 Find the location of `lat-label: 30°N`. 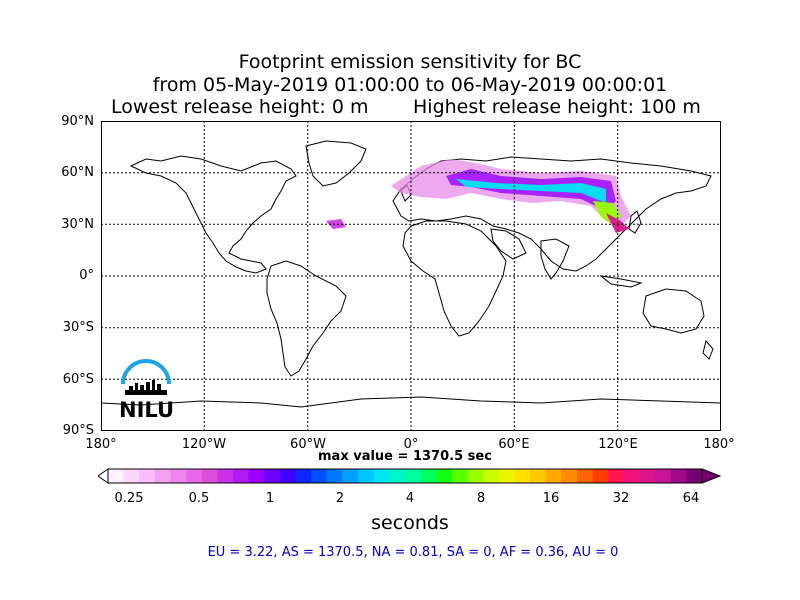

lat-label: 30°N is located at coordinates (77, 224).